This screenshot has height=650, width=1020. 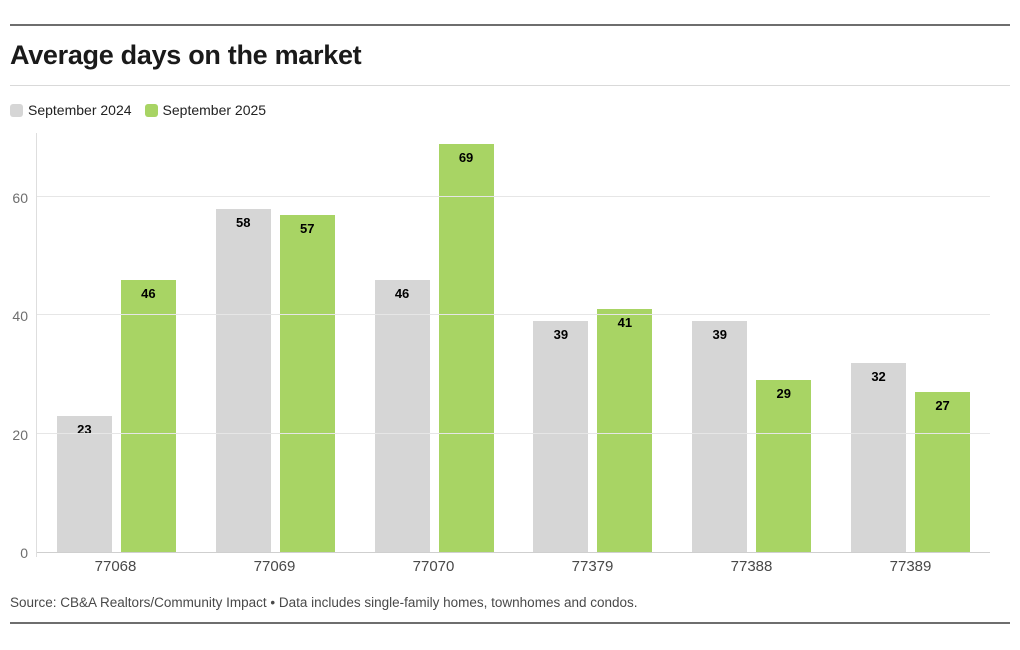 I want to click on bar-77379-september-2024: 39, so click(x=561, y=436).